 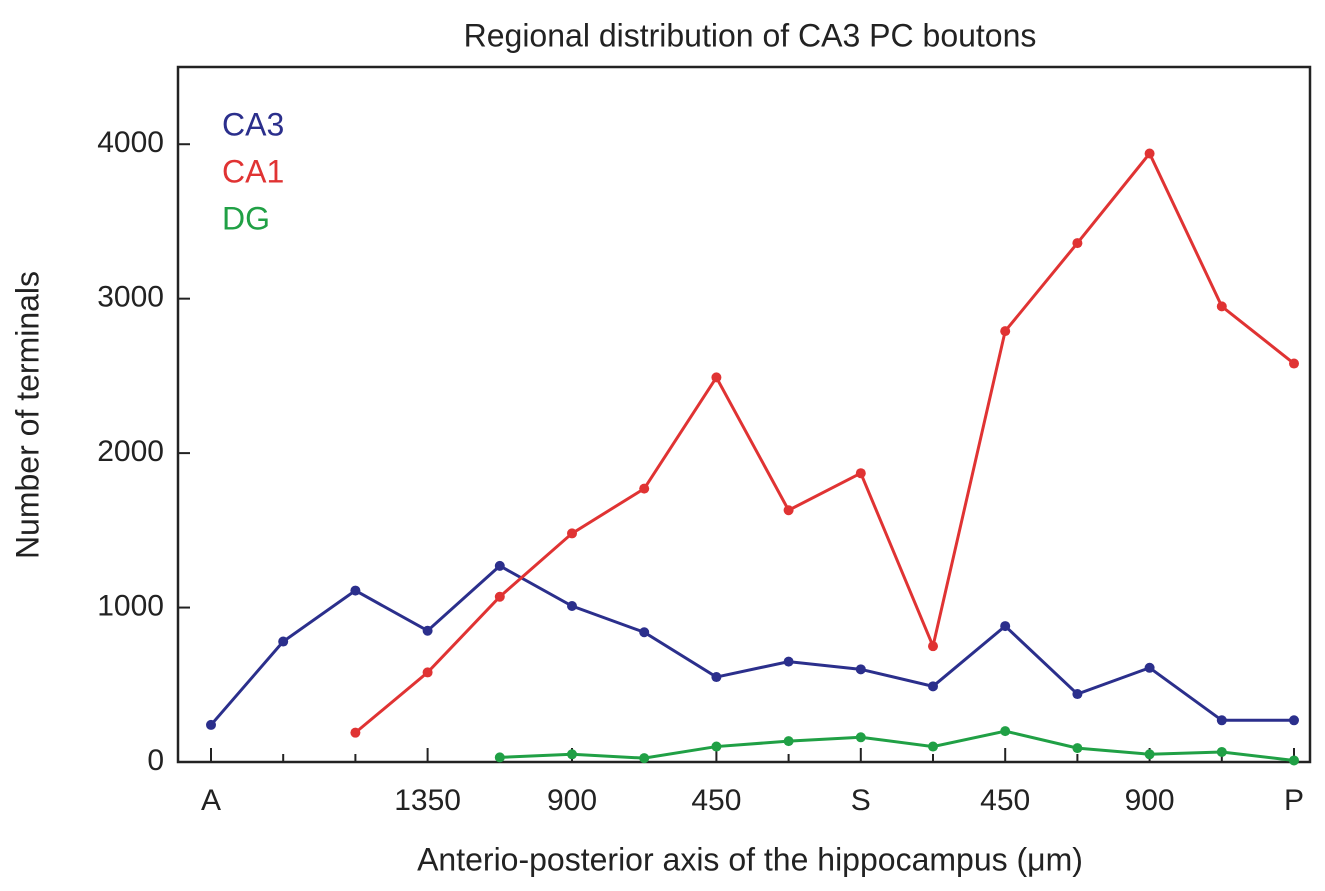 I want to click on chart-title: Regional distribution of CA3 PC boutons, so click(x=750, y=35).